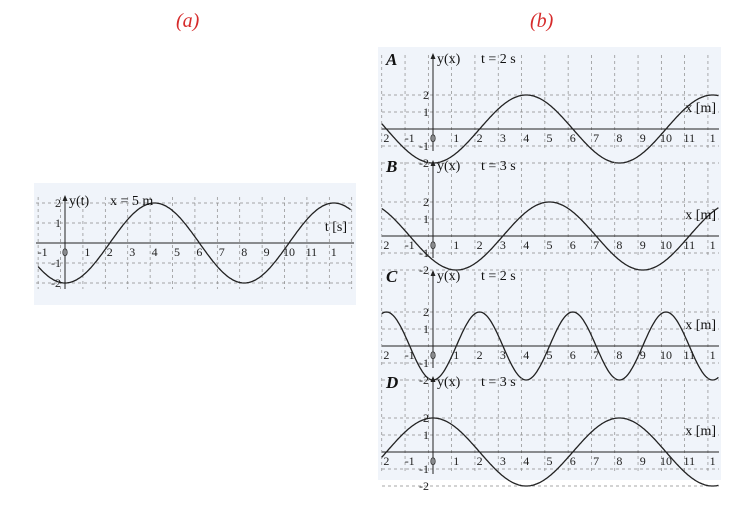  What do you see at coordinates (392, 276) in the screenshot?
I see `option-letter: C` at bounding box center [392, 276].